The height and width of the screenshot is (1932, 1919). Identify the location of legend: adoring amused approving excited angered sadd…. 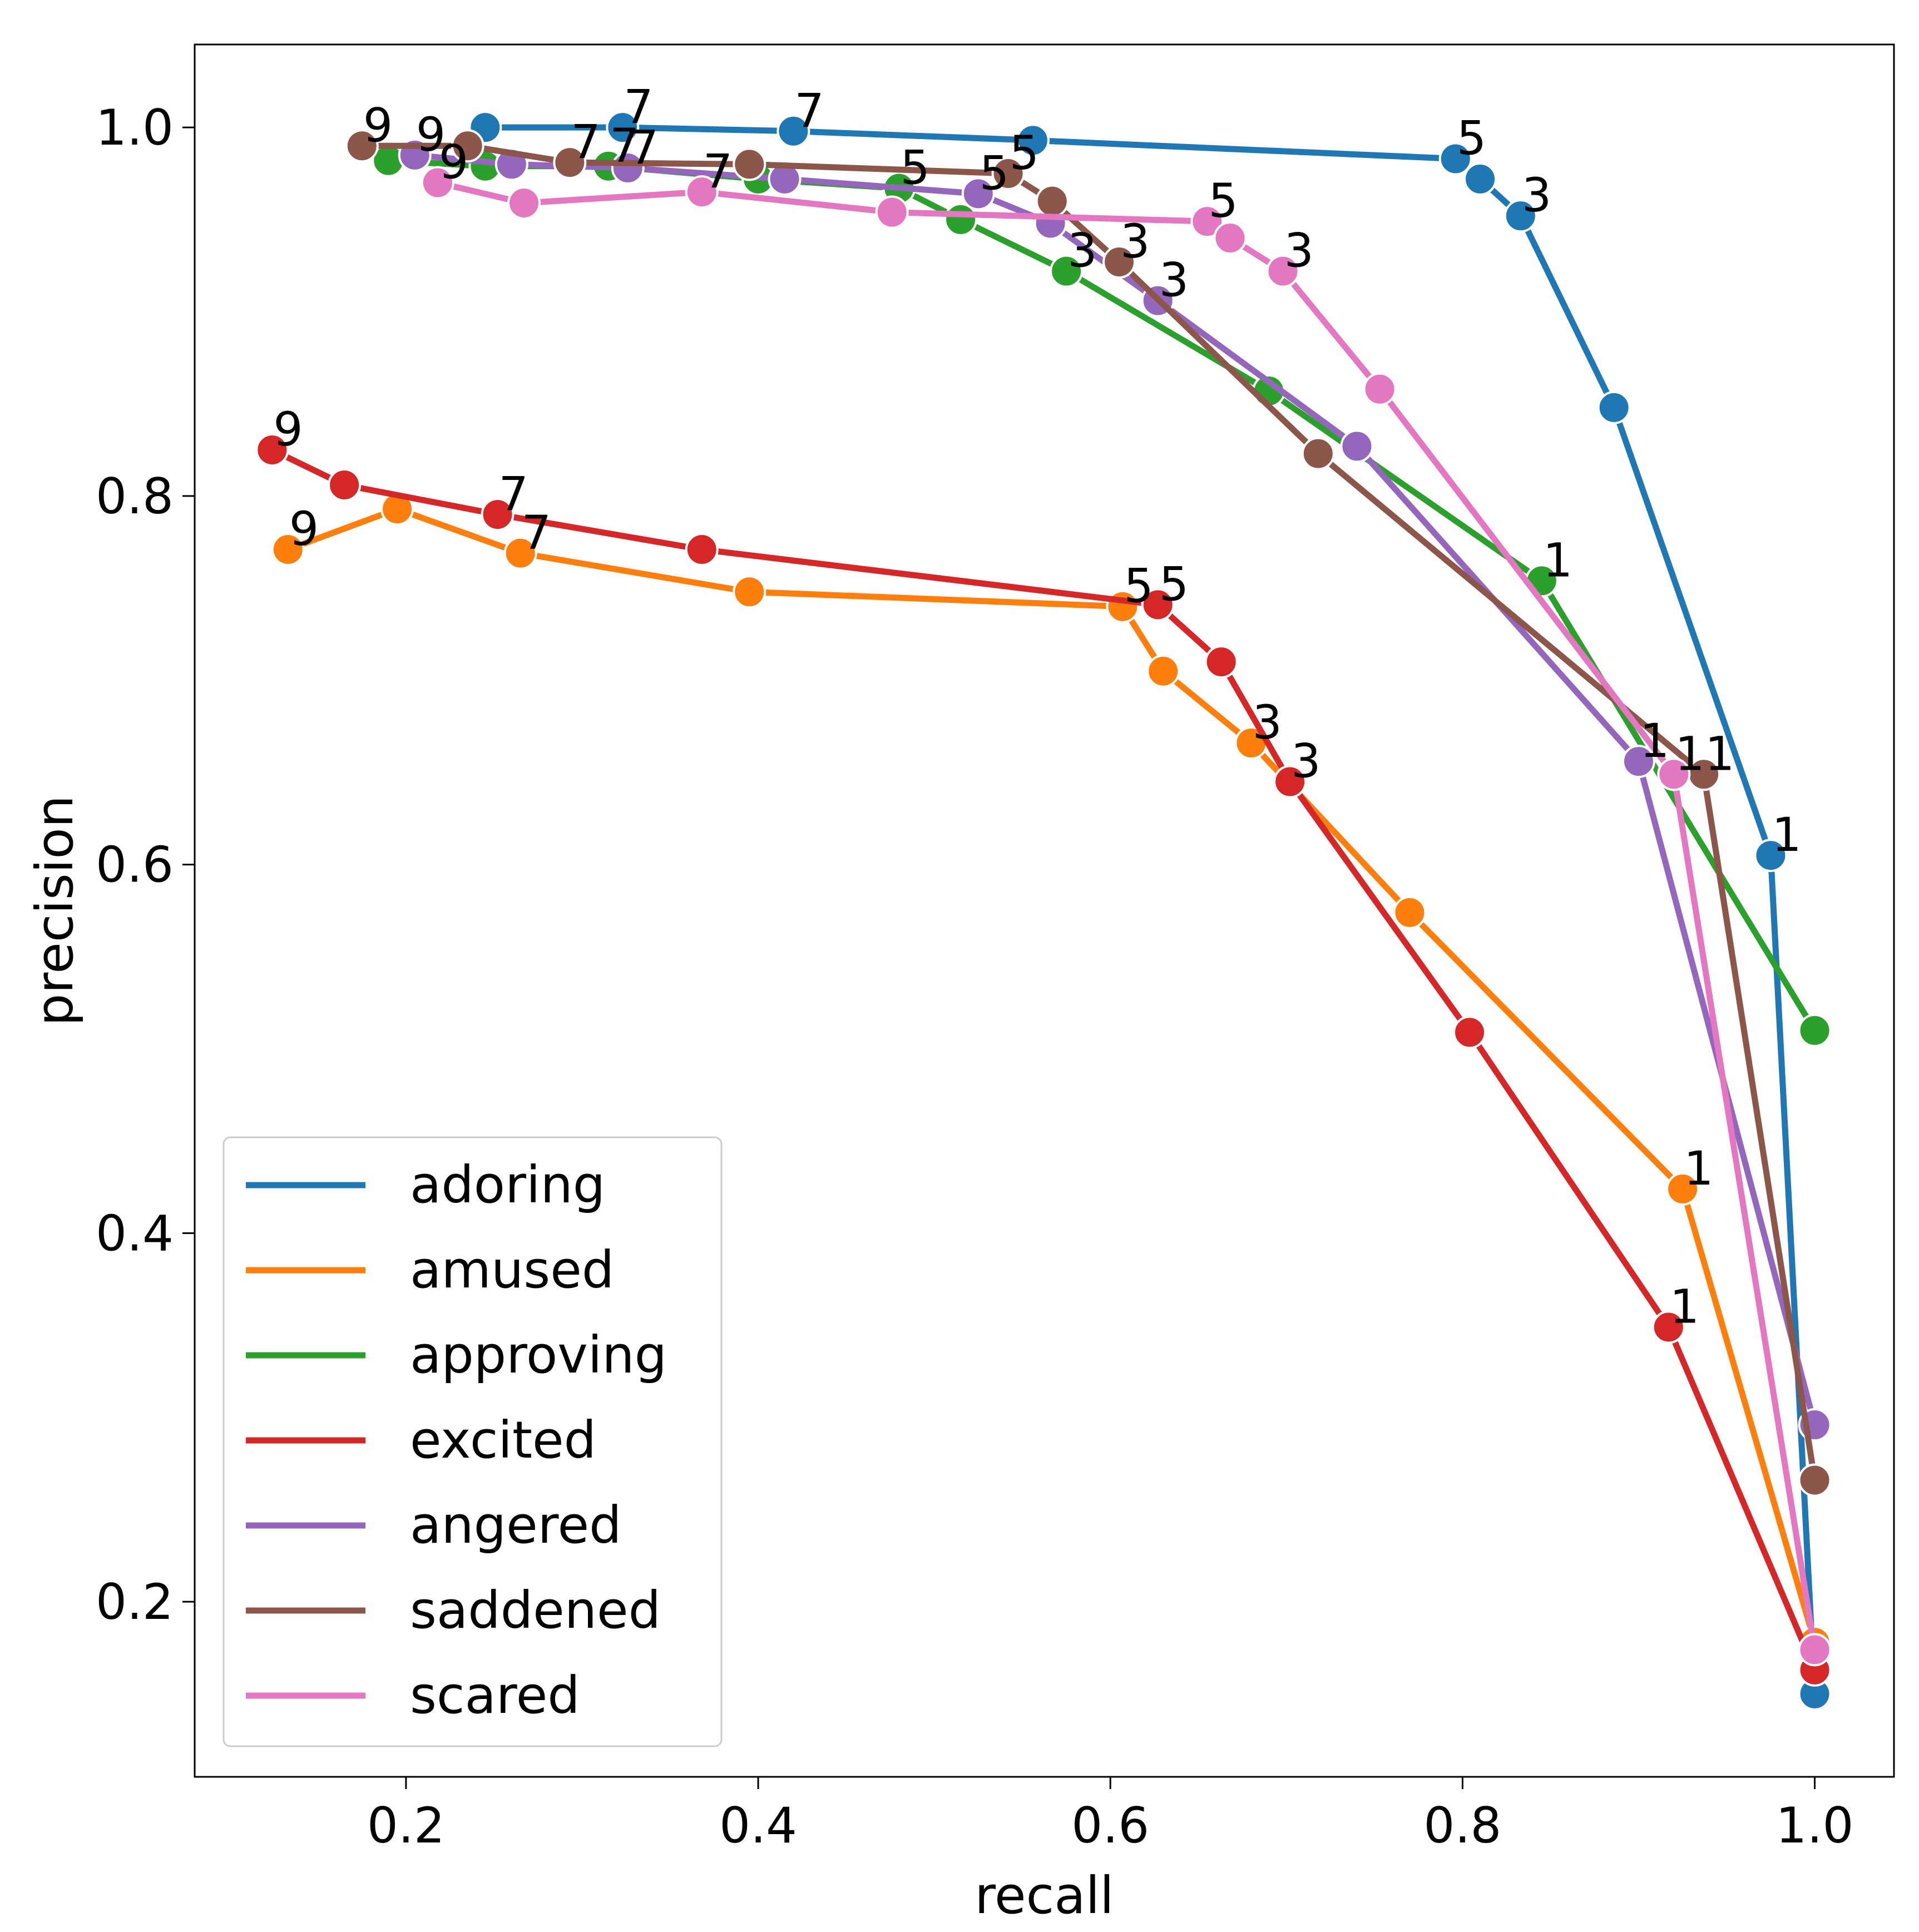
(472, 1441).